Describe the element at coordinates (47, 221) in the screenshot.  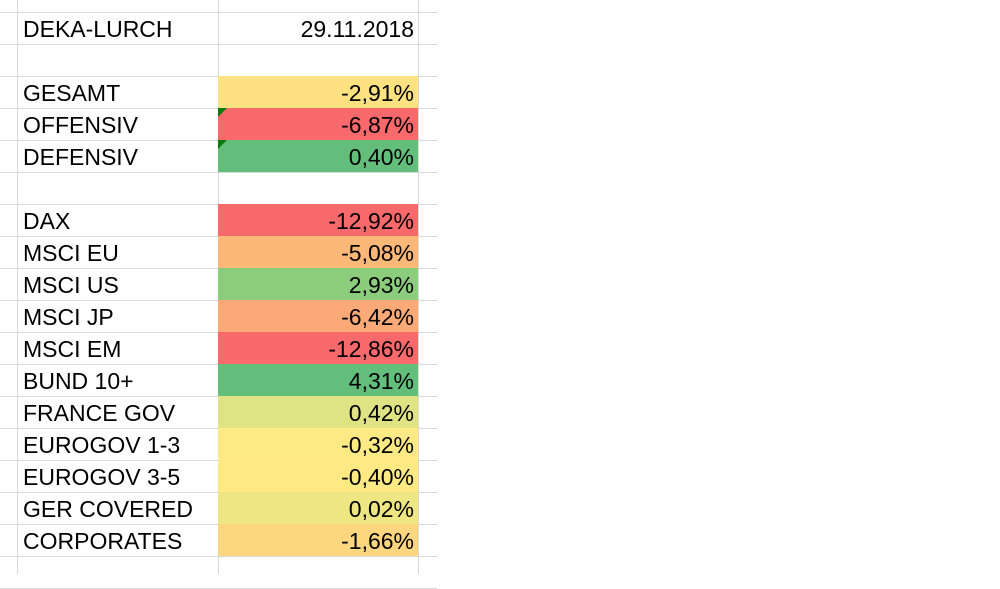
I see `label-cell: DAX` at that location.